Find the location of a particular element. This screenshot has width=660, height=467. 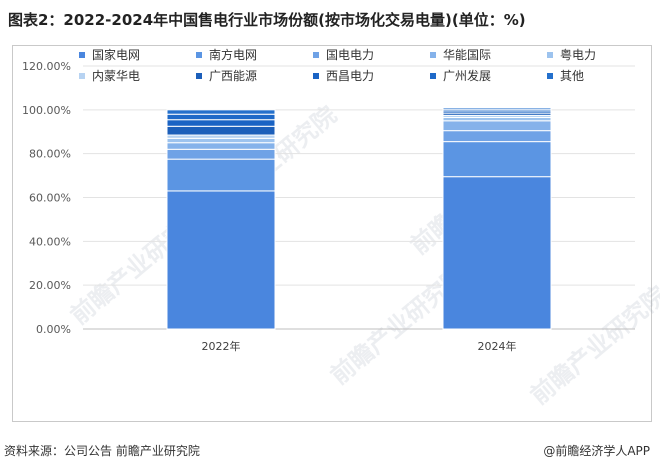

legend-label: 华能国际 is located at coordinates (467, 55).